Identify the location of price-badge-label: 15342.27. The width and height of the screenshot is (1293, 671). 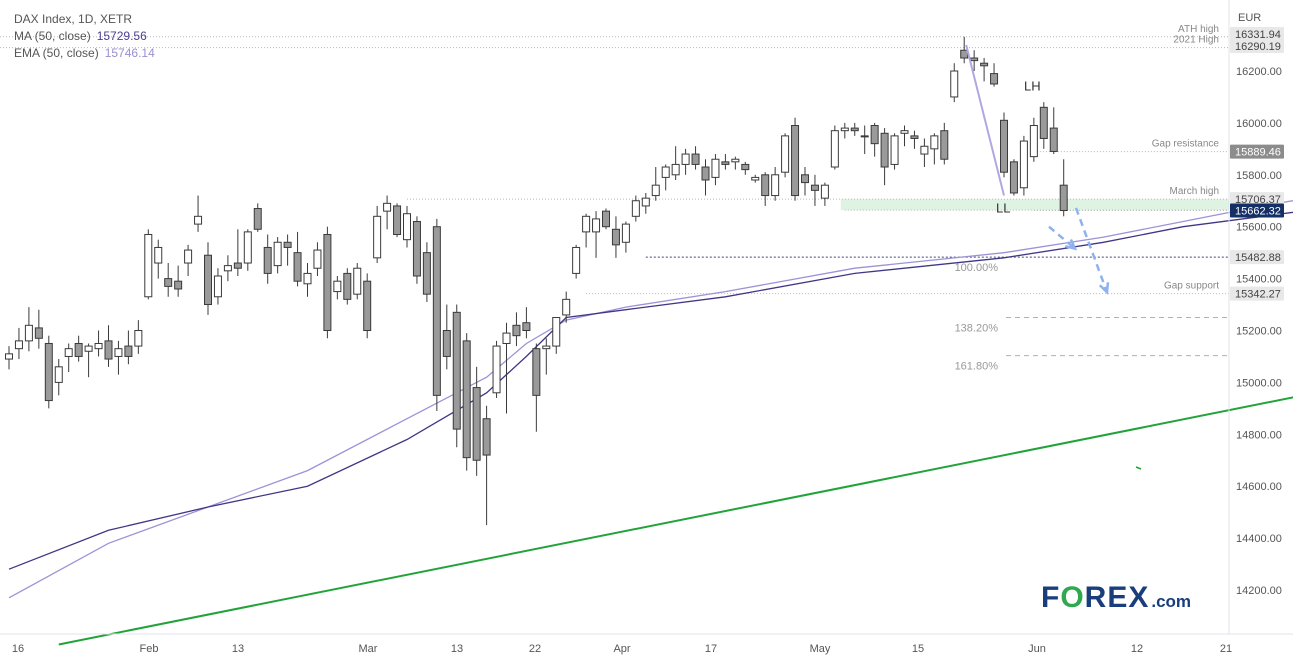
(1258, 295).